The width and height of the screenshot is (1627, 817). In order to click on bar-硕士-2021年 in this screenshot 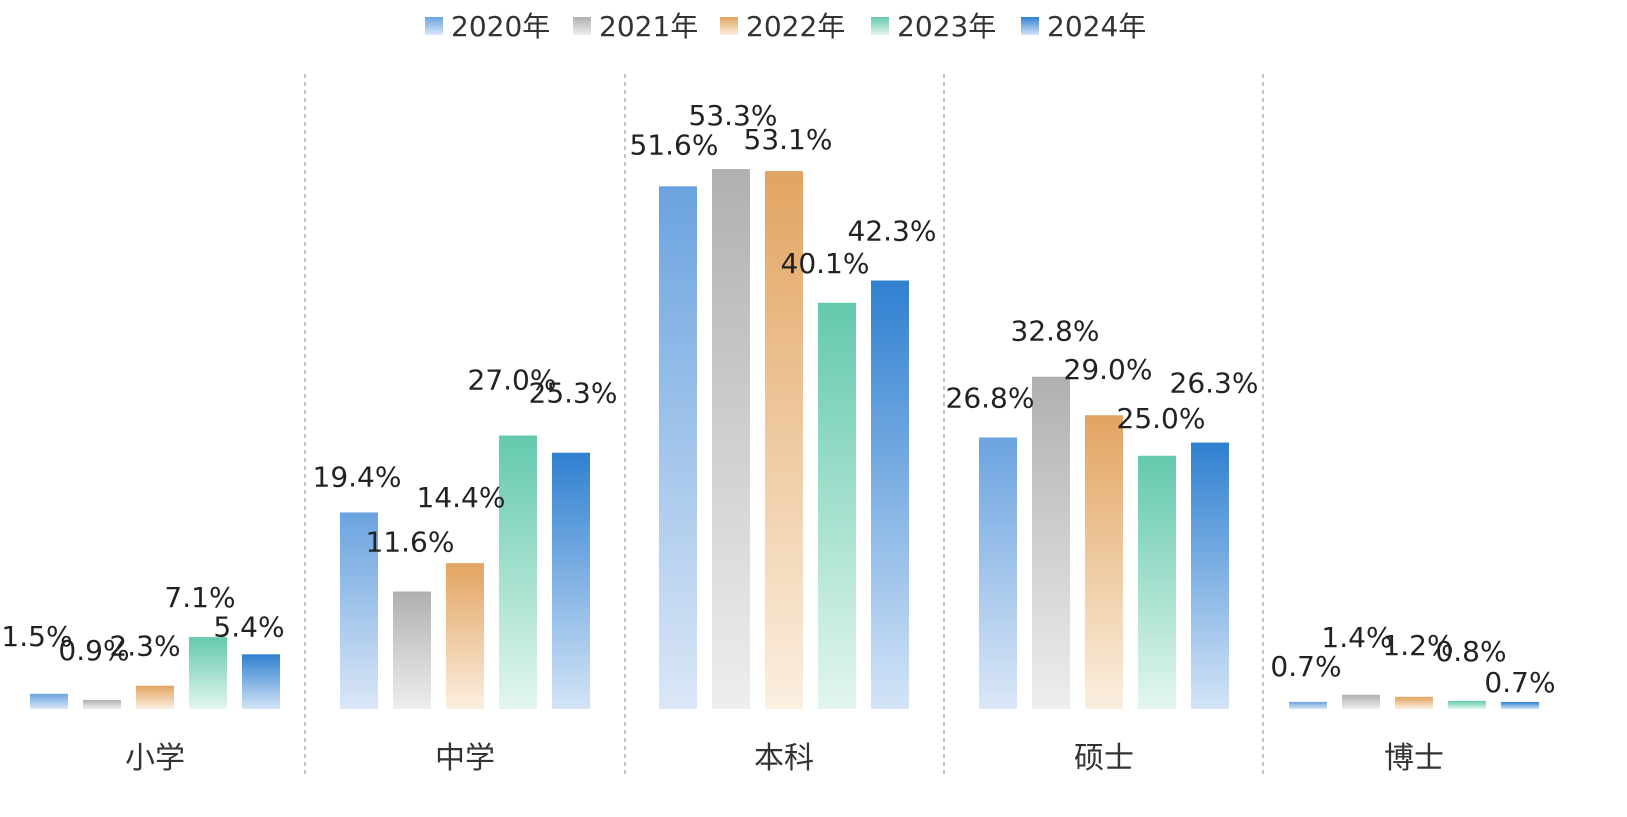, I will do `click(1051, 542)`.